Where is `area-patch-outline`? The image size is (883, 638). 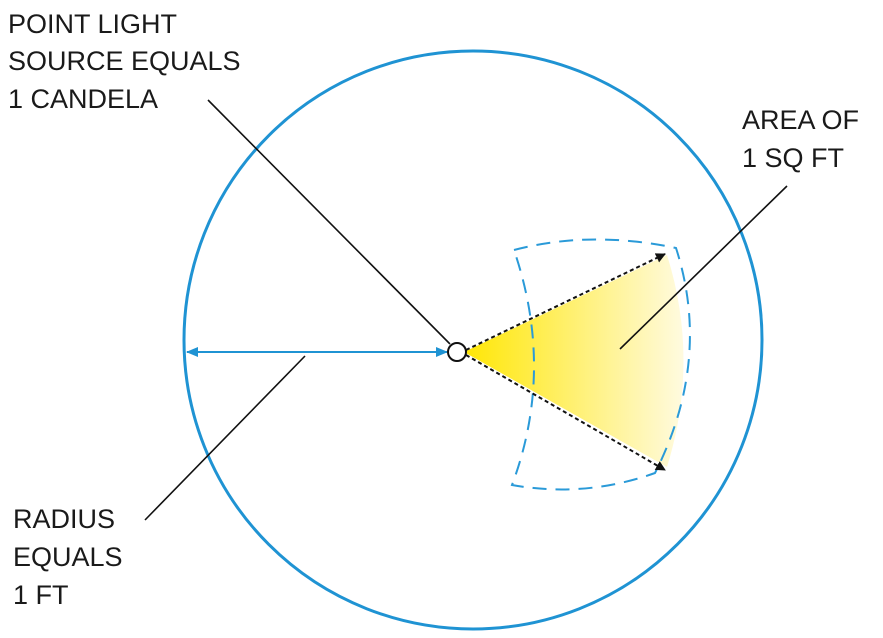
area-patch-outline is located at coordinates (600, 364).